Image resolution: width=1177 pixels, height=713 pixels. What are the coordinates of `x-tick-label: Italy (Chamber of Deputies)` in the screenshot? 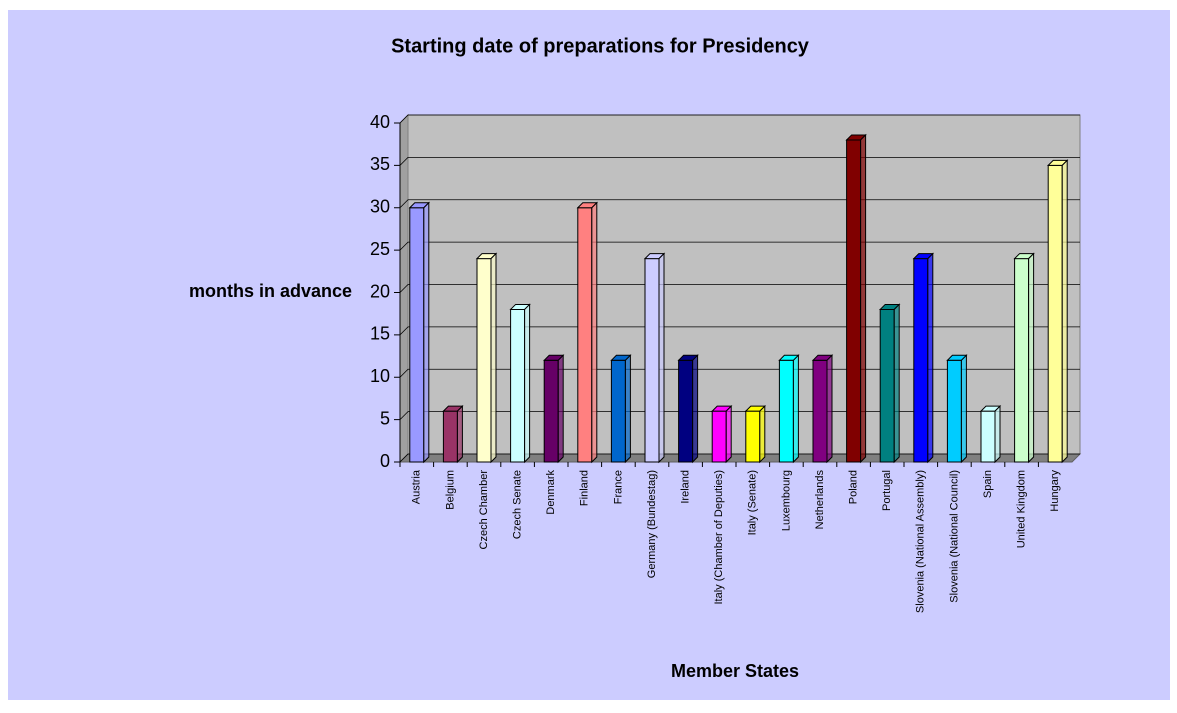 It's located at (719, 537).